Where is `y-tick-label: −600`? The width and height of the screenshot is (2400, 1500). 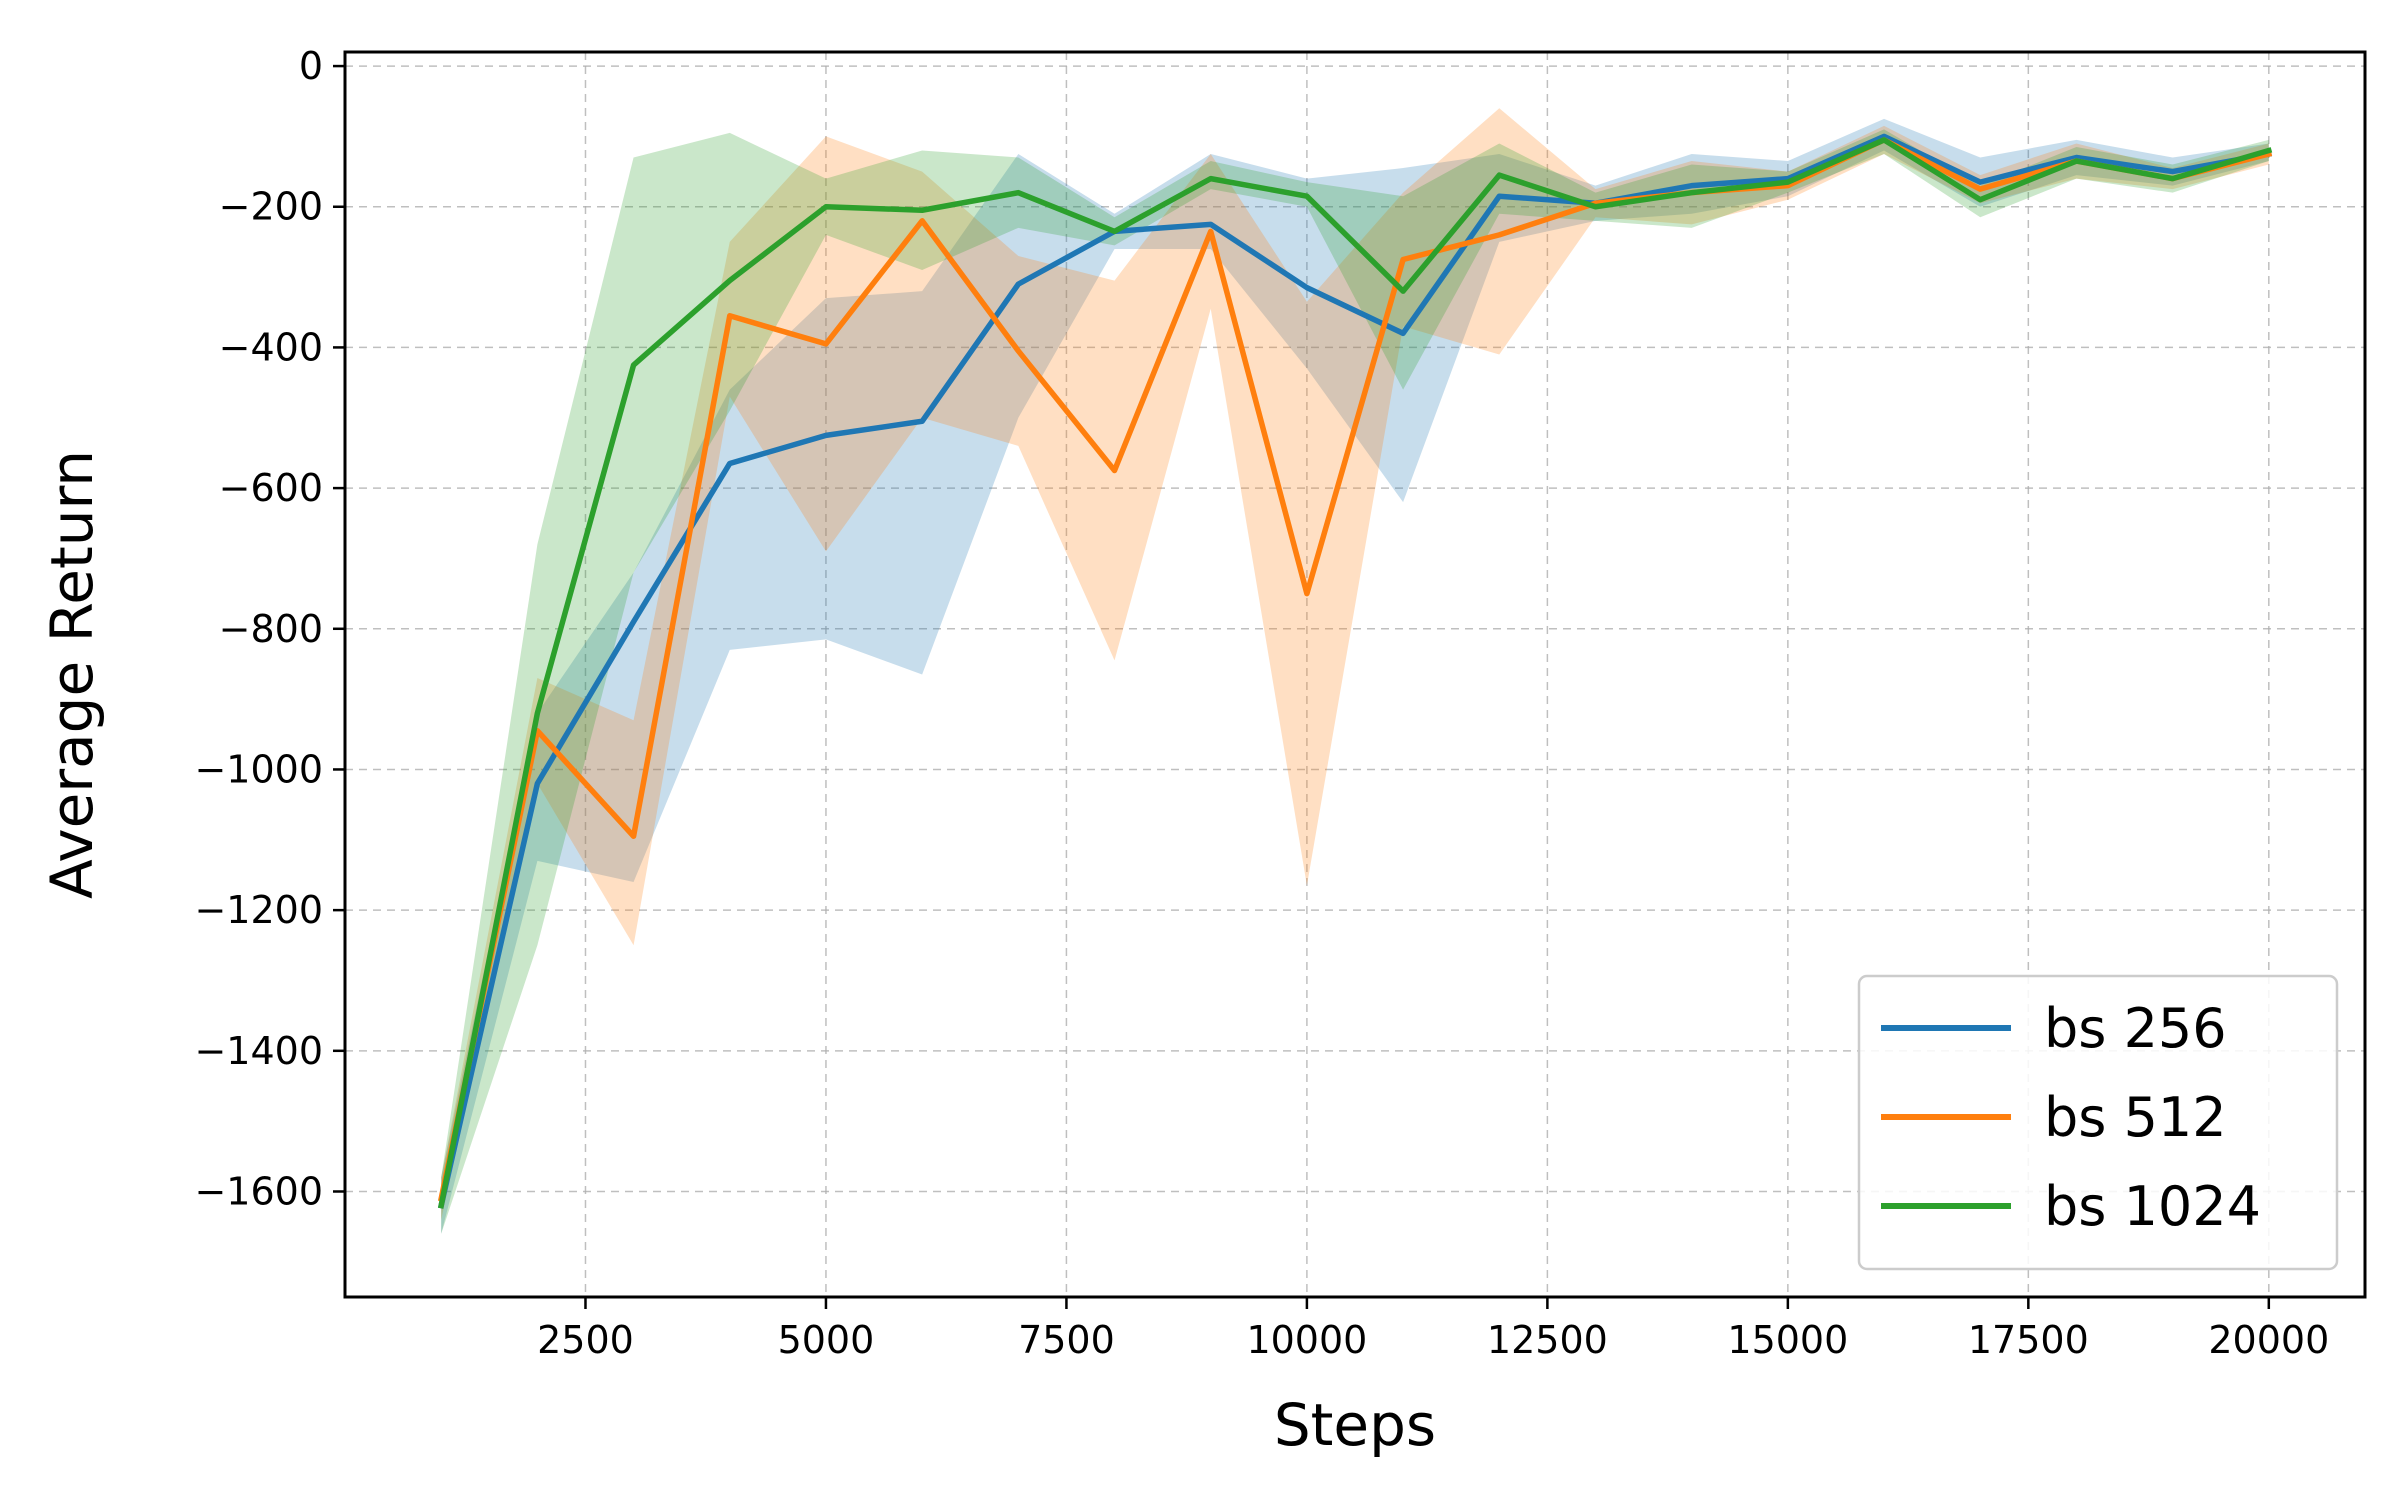
y-tick-label: −600 is located at coordinates (271, 488).